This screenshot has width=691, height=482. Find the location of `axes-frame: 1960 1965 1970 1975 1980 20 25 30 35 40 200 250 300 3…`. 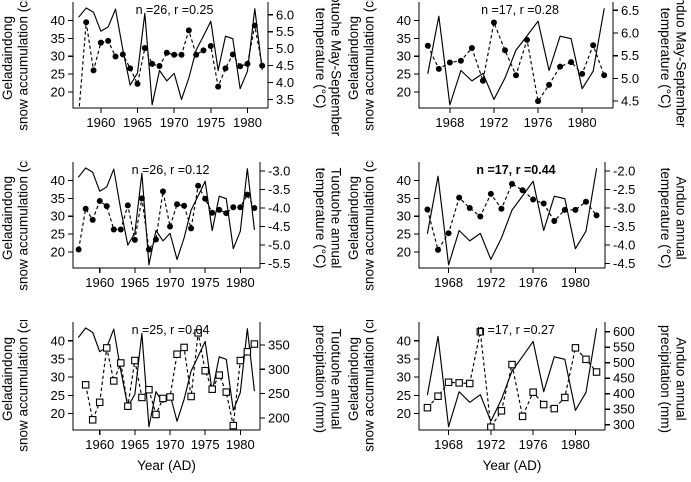

axes-frame: 1960 1965 1970 1975 1980 20 25 30 35 40 200 250 300 3… is located at coordinates (170, 387).